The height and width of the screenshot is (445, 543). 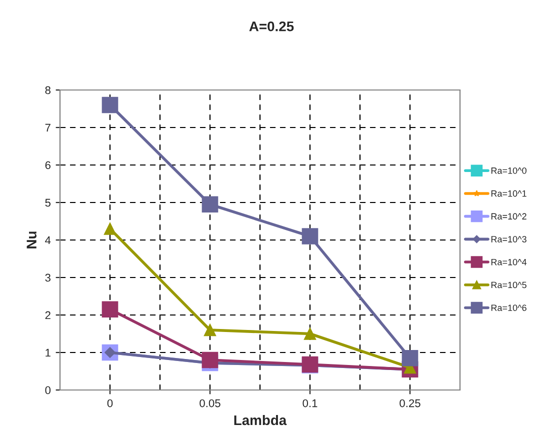 What do you see at coordinates (47, 315) in the screenshot?
I see `y-tick-label: 2` at bounding box center [47, 315].